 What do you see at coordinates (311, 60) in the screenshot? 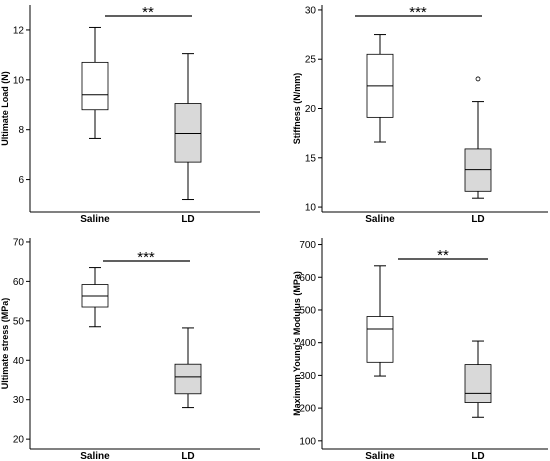
I see `y-tick-label: 25` at bounding box center [311, 60].